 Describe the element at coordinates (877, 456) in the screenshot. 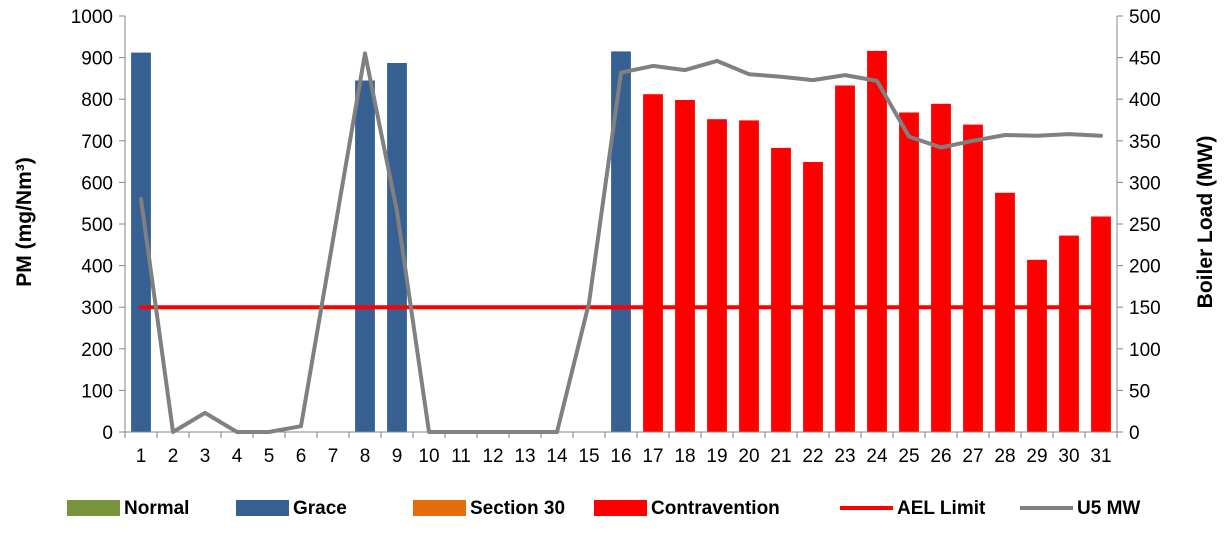

I see `x-tick-label: 24` at that location.